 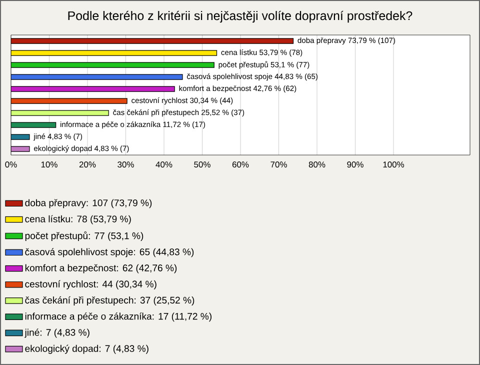 What do you see at coordinates (101, 269) in the screenshot?
I see `legend-label: komfort a bezpečnost: 62 (42,76 %)` at bounding box center [101, 269].